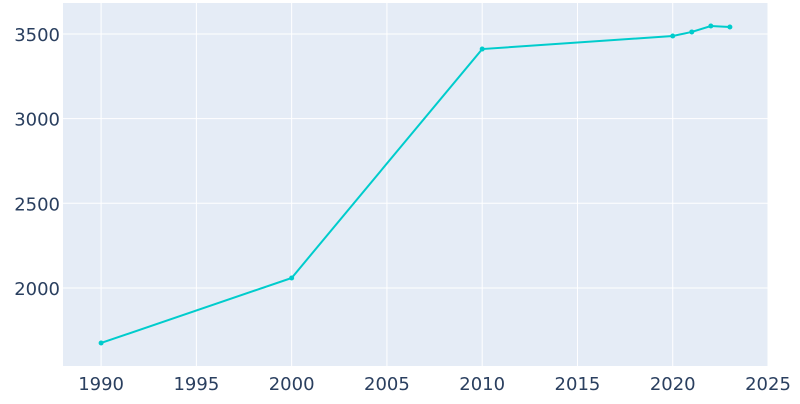 This screenshot has height=404, width=800. I want to click on x-tick-label: 2005, so click(387, 384).